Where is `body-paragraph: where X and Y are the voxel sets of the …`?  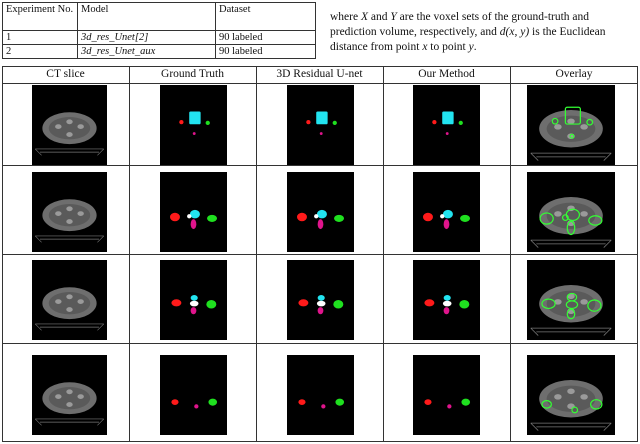
body-paragraph: where X and Y are the voxel sets of the … is located at coordinates (485, 32).